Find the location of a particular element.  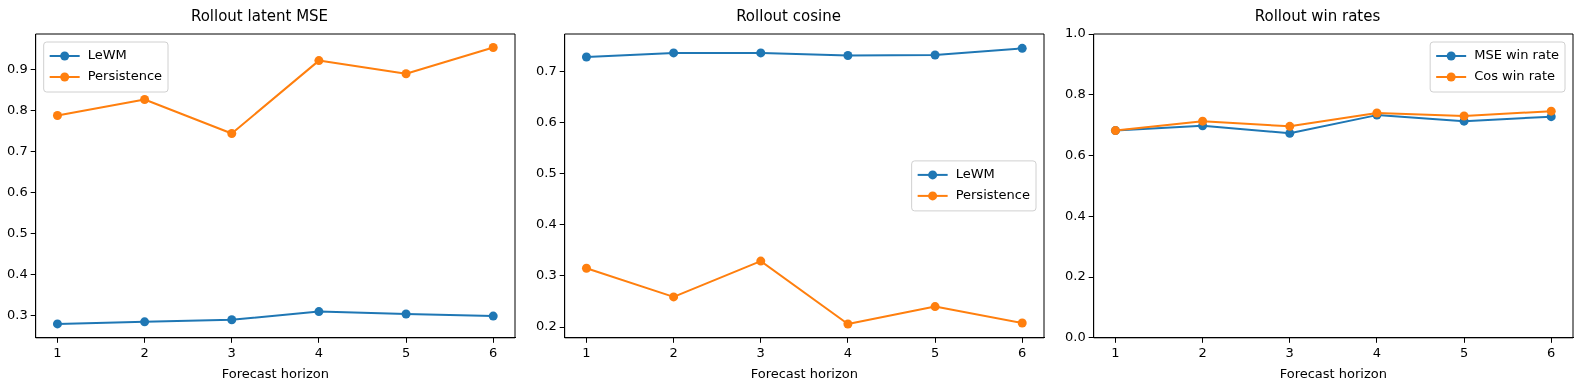

y-tick-label: 0.0 is located at coordinates (1075, 337).